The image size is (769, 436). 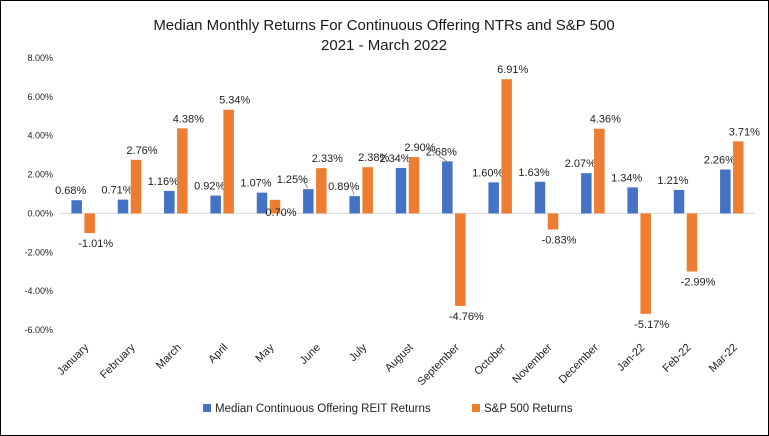 I want to click on sp500-data-label: 3.71%, so click(x=744, y=132).